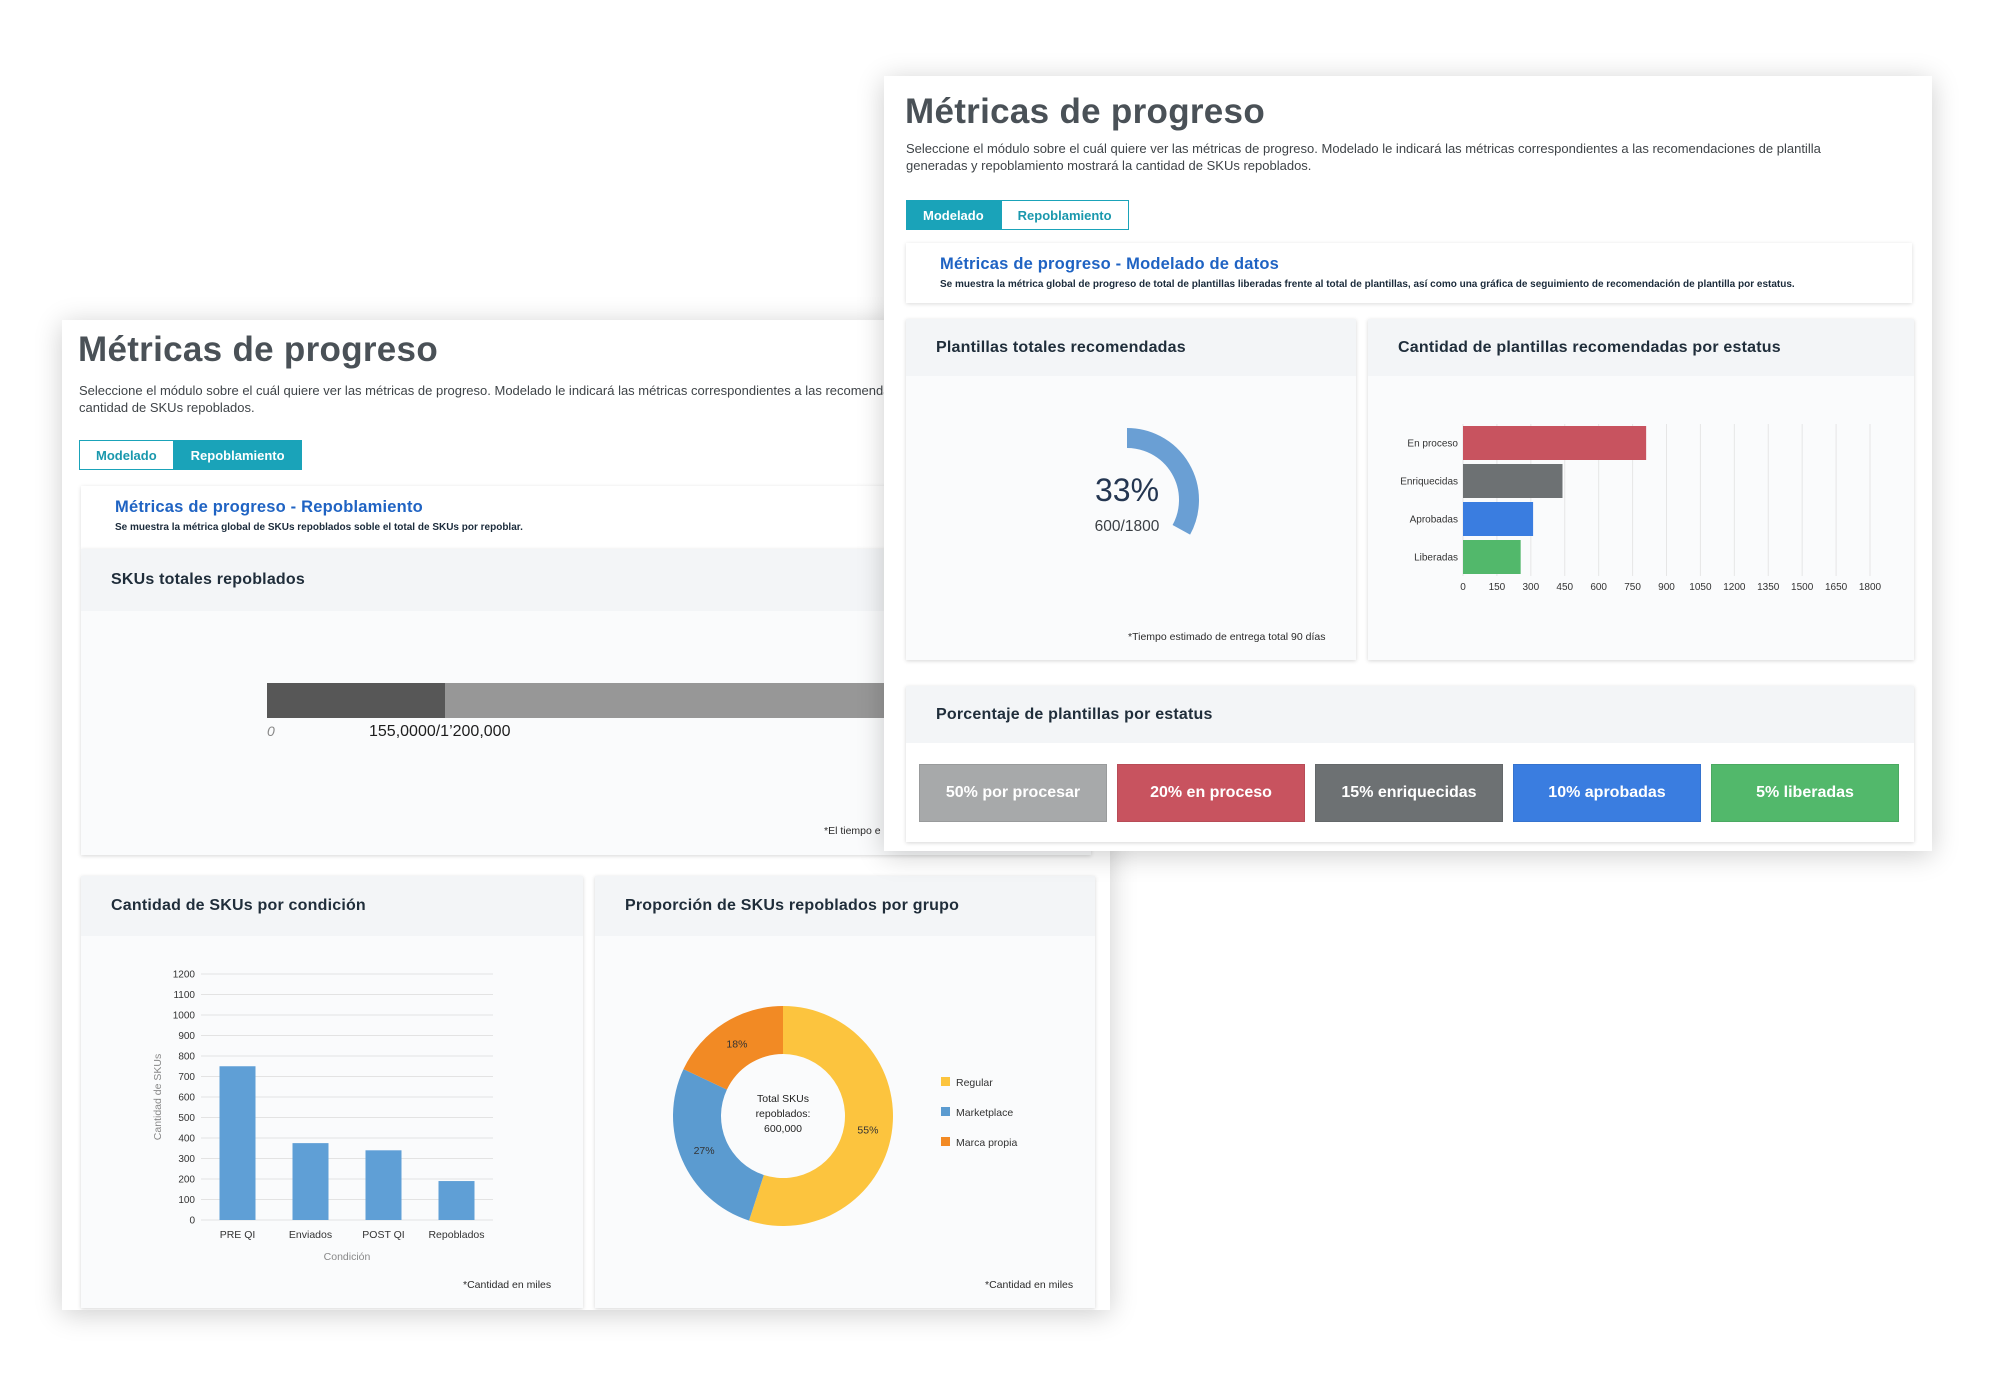 The height and width of the screenshot is (1394, 1996). What do you see at coordinates (1805, 793) in the screenshot?
I see `status-liberadas: 5% liberadas` at bounding box center [1805, 793].